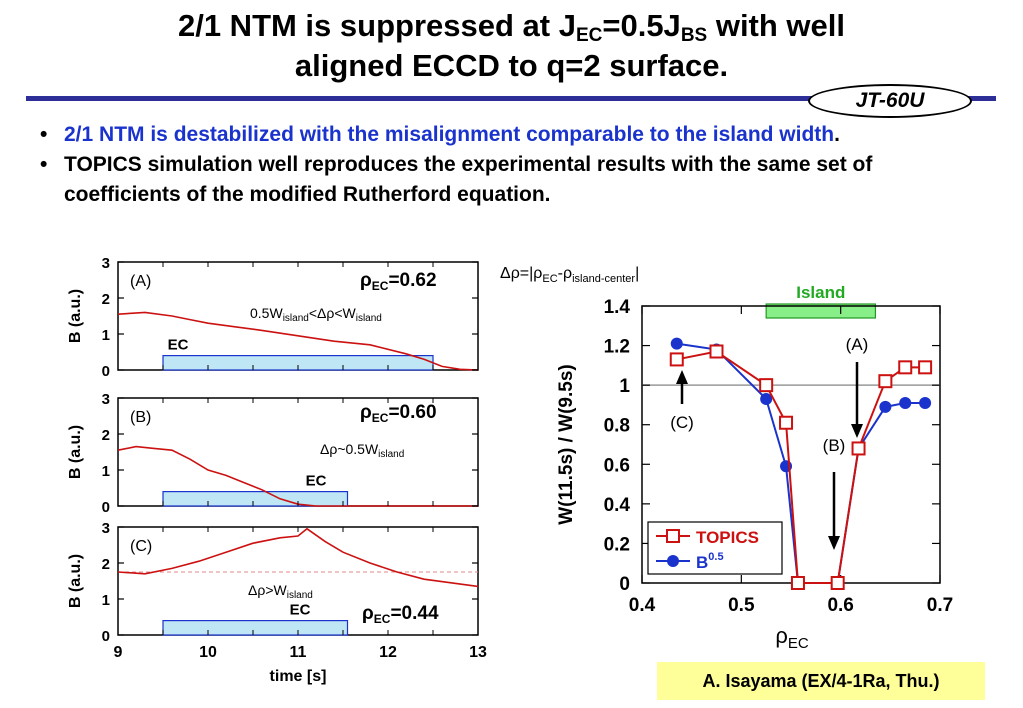  What do you see at coordinates (617, 544) in the screenshot?
I see `y-tick-label: 0.2` at bounding box center [617, 544].